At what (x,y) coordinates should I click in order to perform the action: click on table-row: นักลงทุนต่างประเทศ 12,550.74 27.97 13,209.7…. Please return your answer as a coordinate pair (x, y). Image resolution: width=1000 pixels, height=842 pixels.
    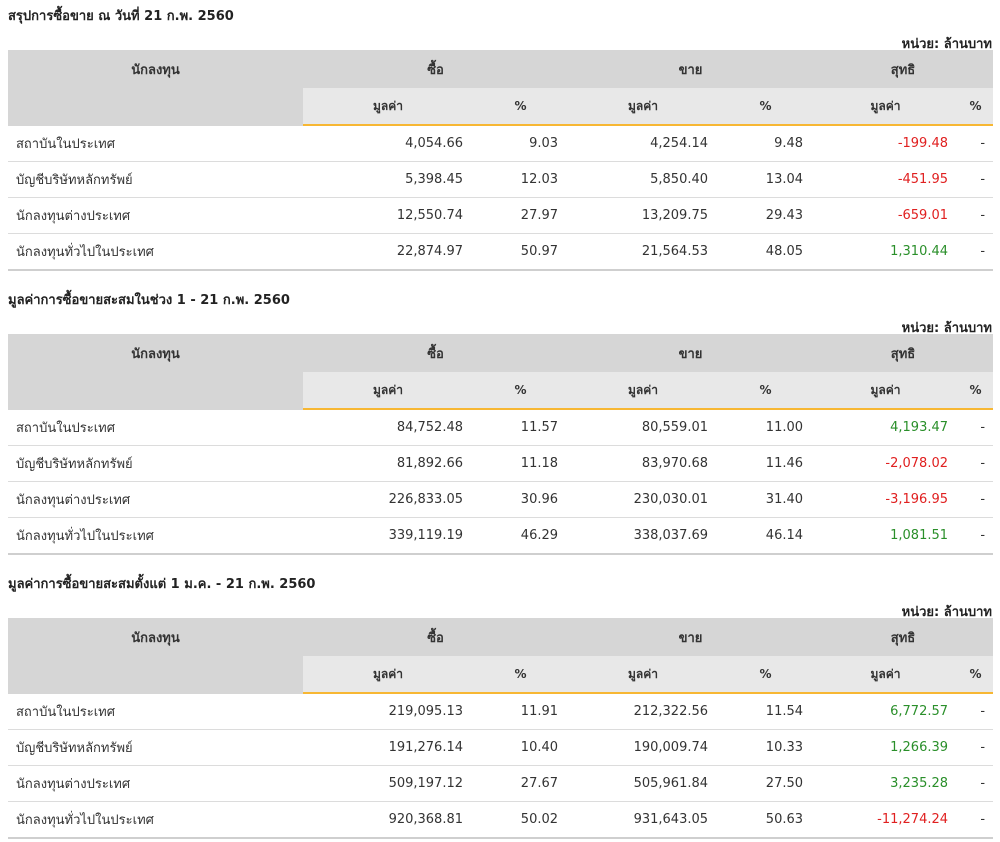
    Looking at the image, I should click on (501, 215).